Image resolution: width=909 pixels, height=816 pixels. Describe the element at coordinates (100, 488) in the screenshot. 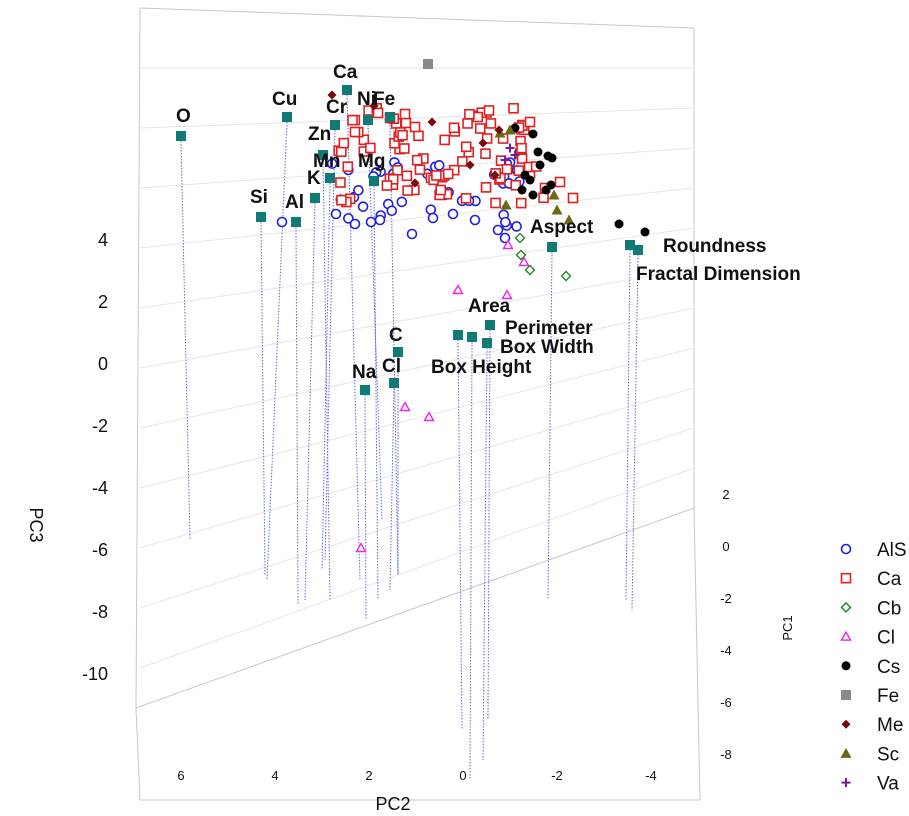

I see `z-tick-label: -4` at that location.